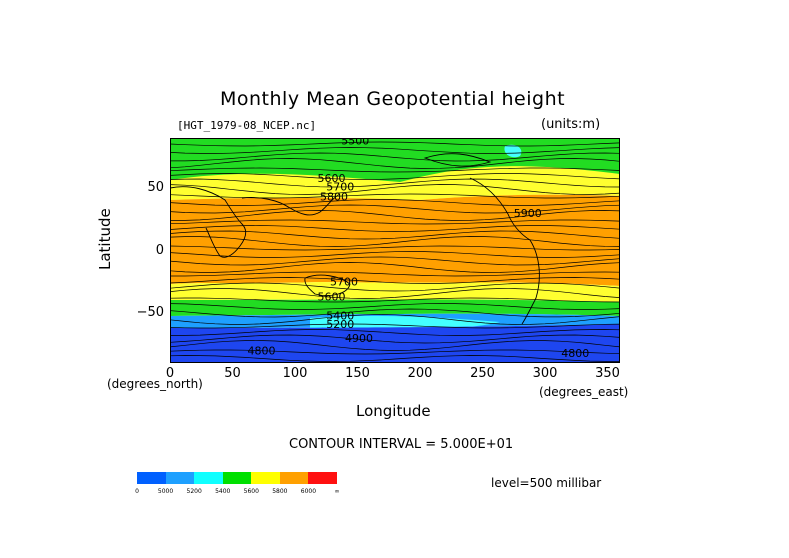 This screenshot has height=558, width=789. Describe the element at coordinates (357, 373) in the screenshot. I see `x-tick-label: 150` at that location.